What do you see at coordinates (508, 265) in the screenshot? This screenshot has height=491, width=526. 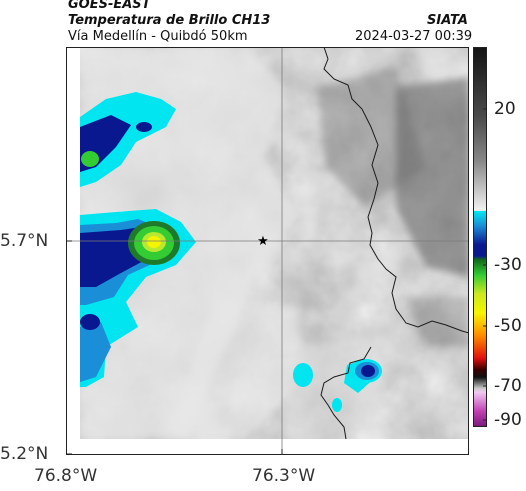 I see `colorbar-tick-label: -30` at bounding box center [508, 265].